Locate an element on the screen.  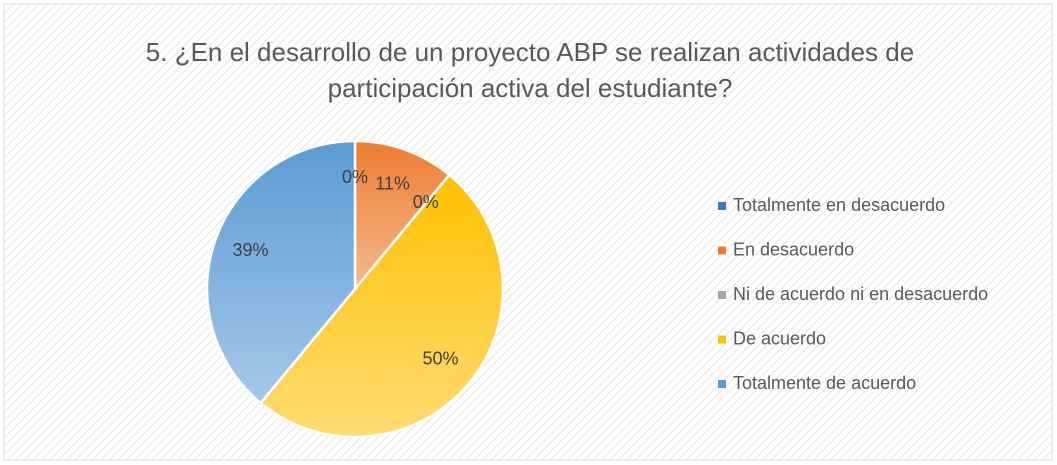
legend-label: En desacuerdo is located at coordinates (793, 249).